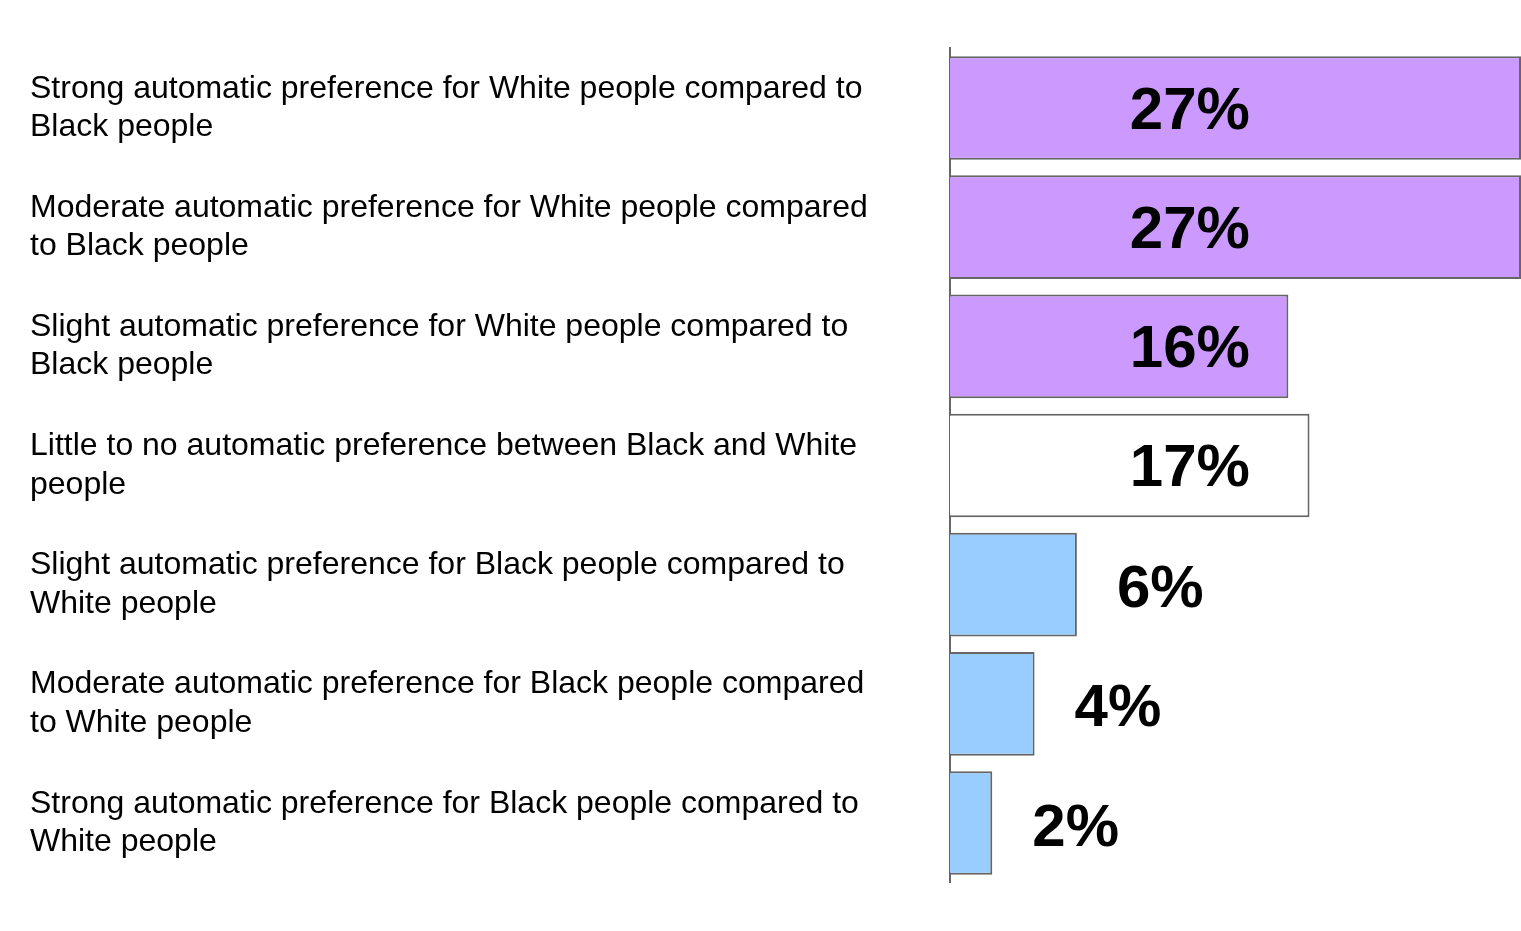 The image size is (1521, 931). I want to click on y-tick-label: Slight automatic preference for White people compared to Black people, so click(439, 344).